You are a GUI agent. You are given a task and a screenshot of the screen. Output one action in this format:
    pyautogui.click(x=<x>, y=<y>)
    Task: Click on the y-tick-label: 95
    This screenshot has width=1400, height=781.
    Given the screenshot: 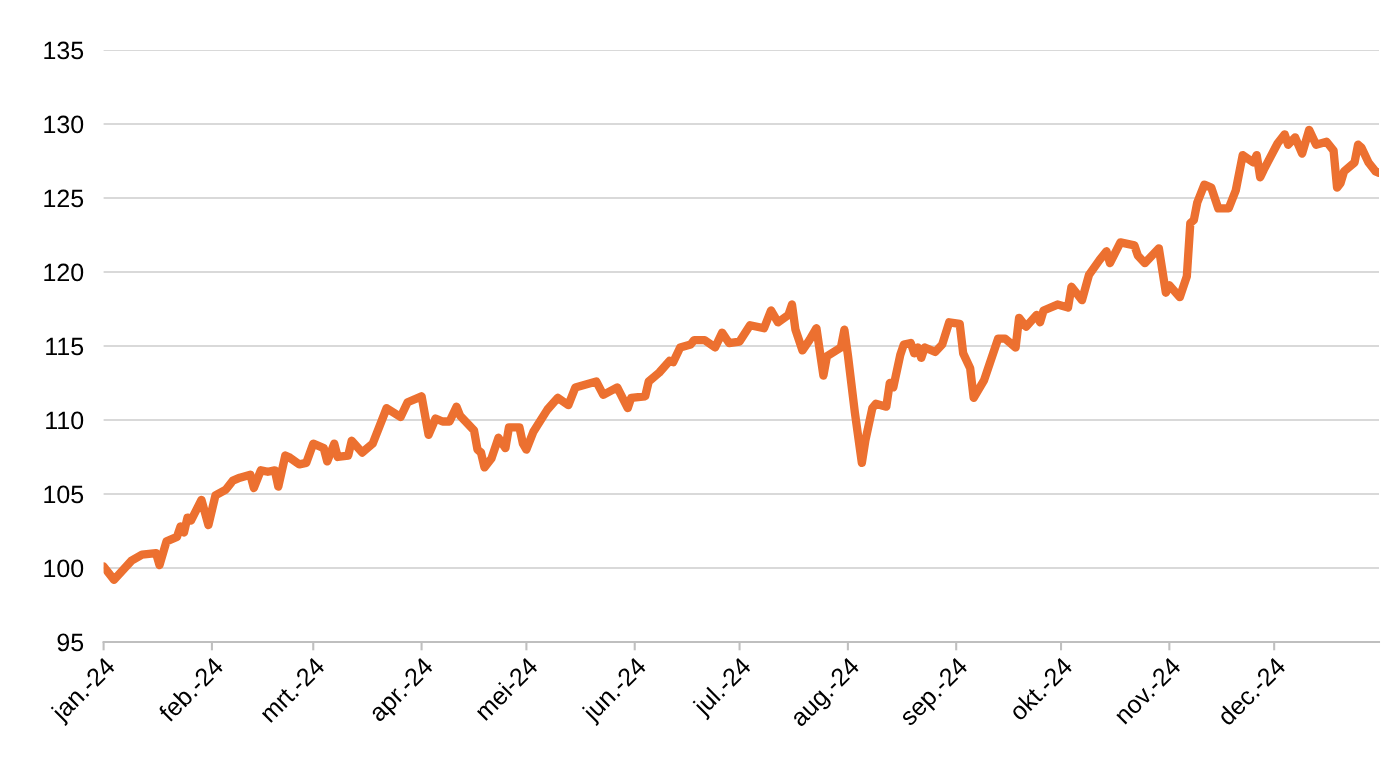 What is the action you would take?
    pyautogui.click(x=70, y=642)
    